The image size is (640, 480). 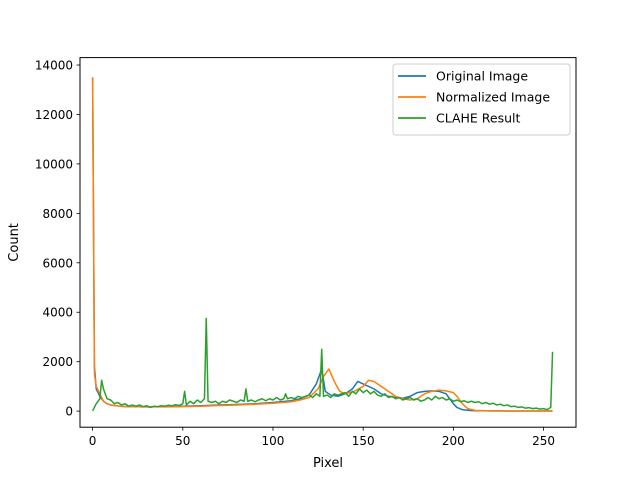 I want to click on legend-label-1: Normalized Image, so click(x=493, y=97).